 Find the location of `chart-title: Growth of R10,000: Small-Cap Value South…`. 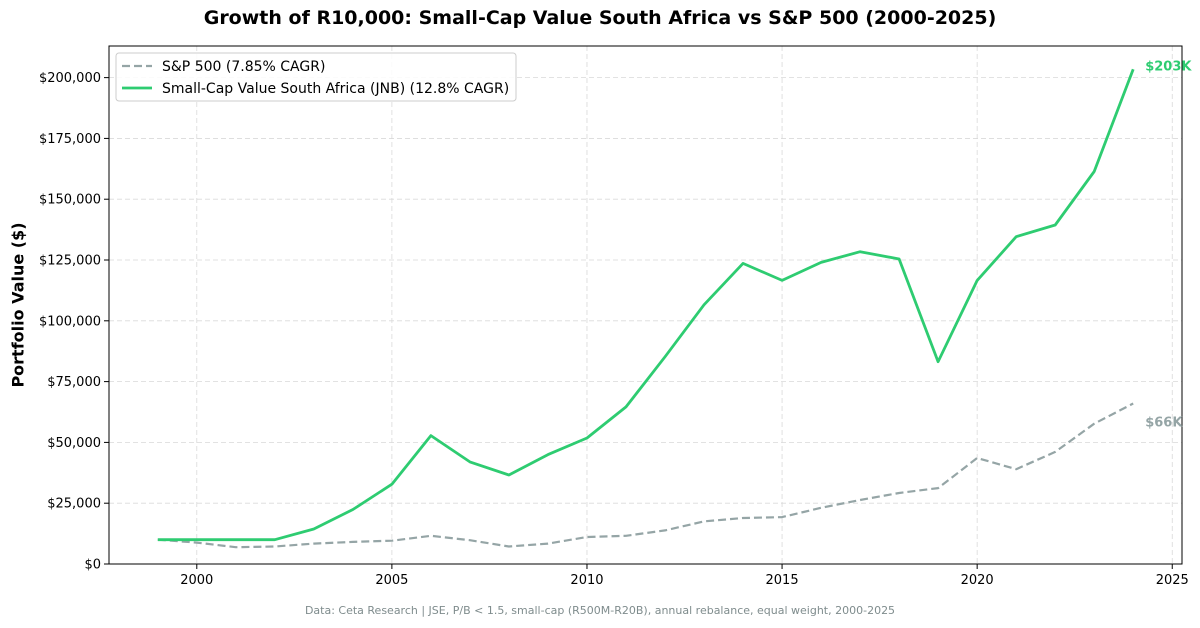

chart-title: Growth of R10,000: Small-Cap Value South… is located at coordinates (600, 18).